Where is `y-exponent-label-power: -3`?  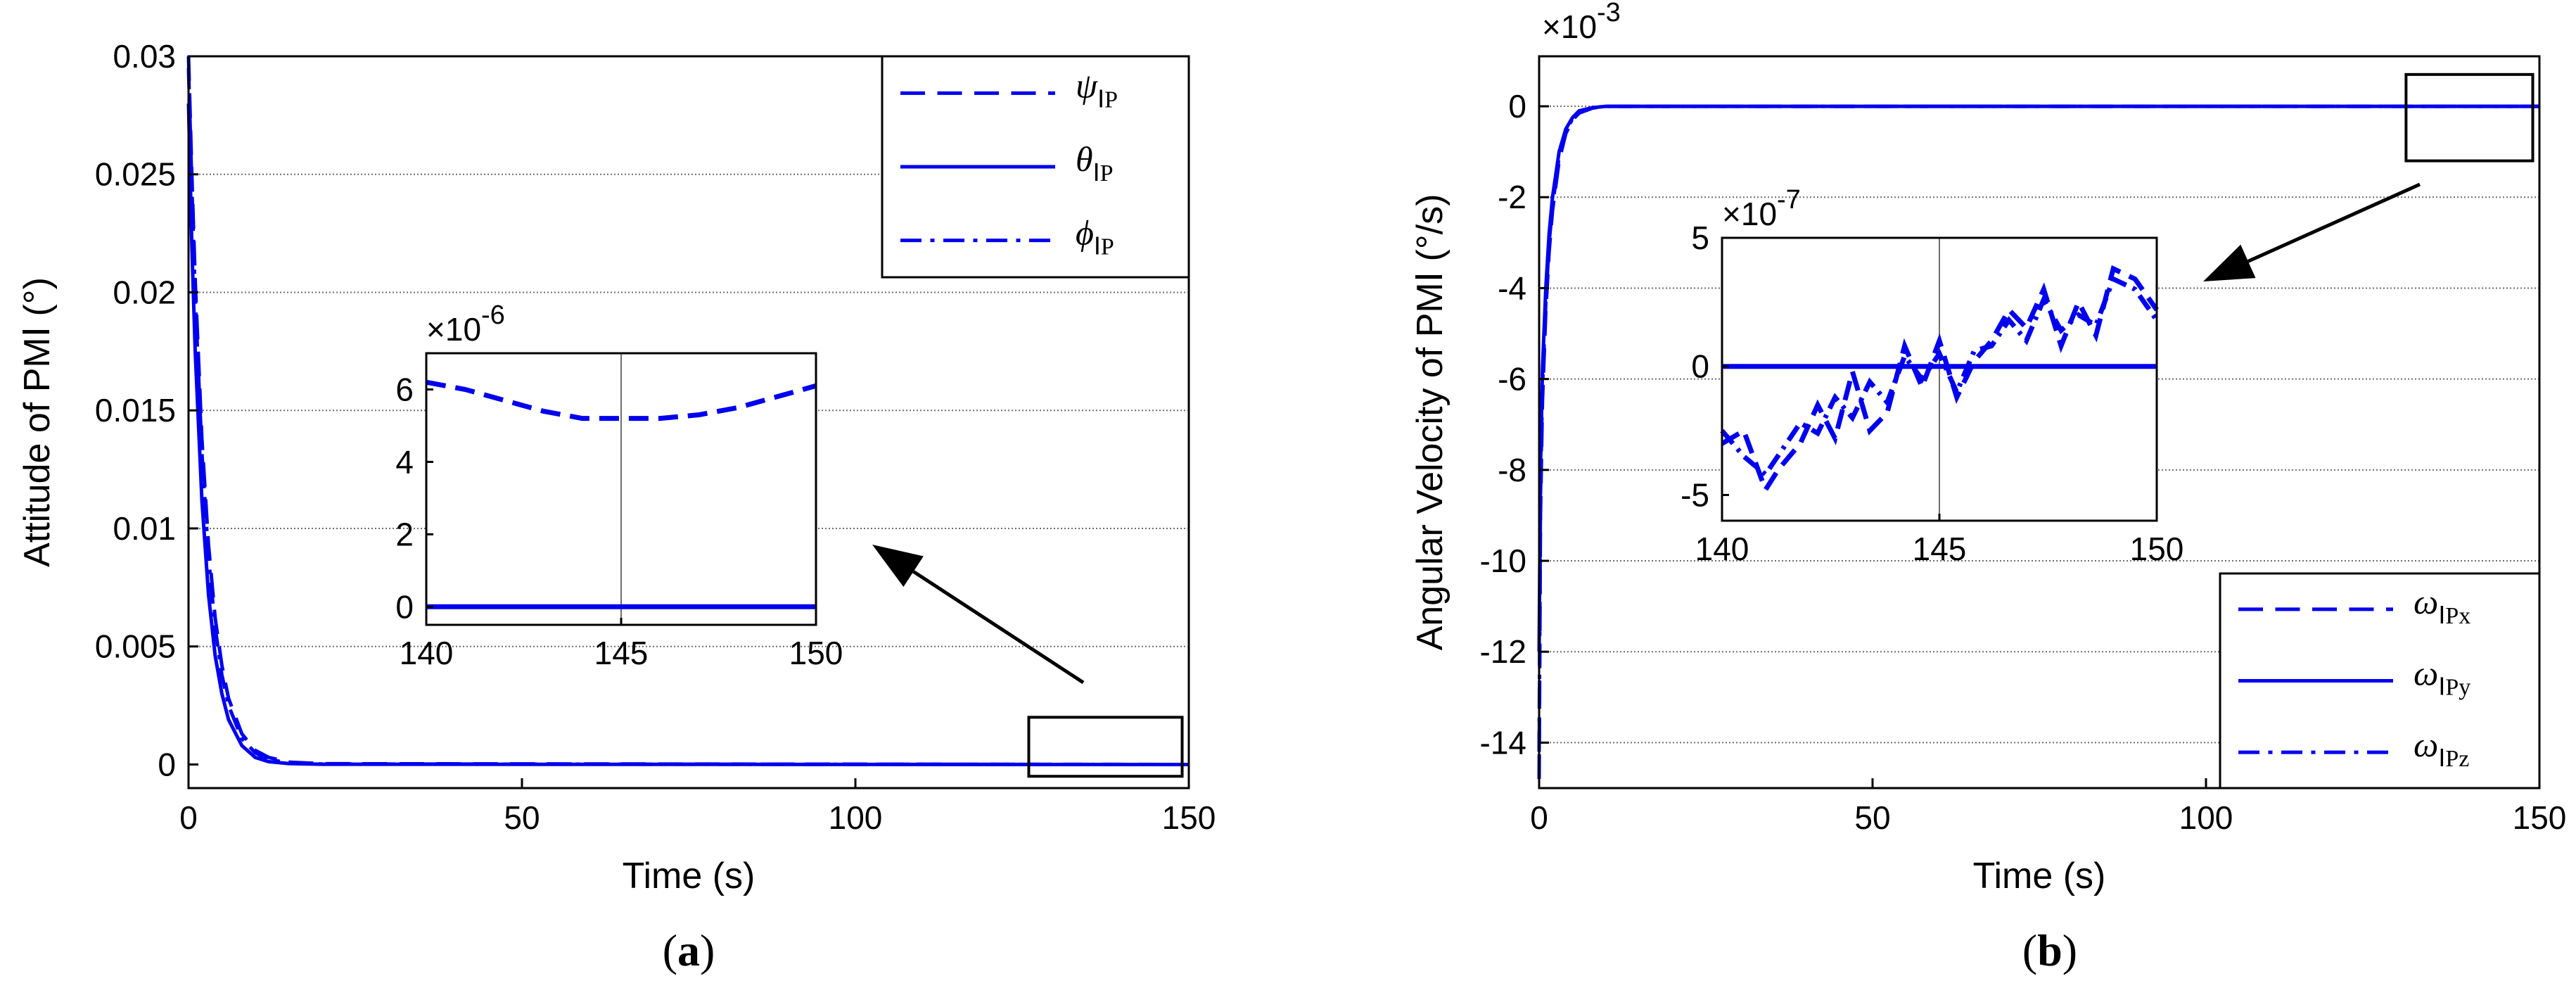
y-exponent-label-power: -3 is located at coordinates (1609, 13).